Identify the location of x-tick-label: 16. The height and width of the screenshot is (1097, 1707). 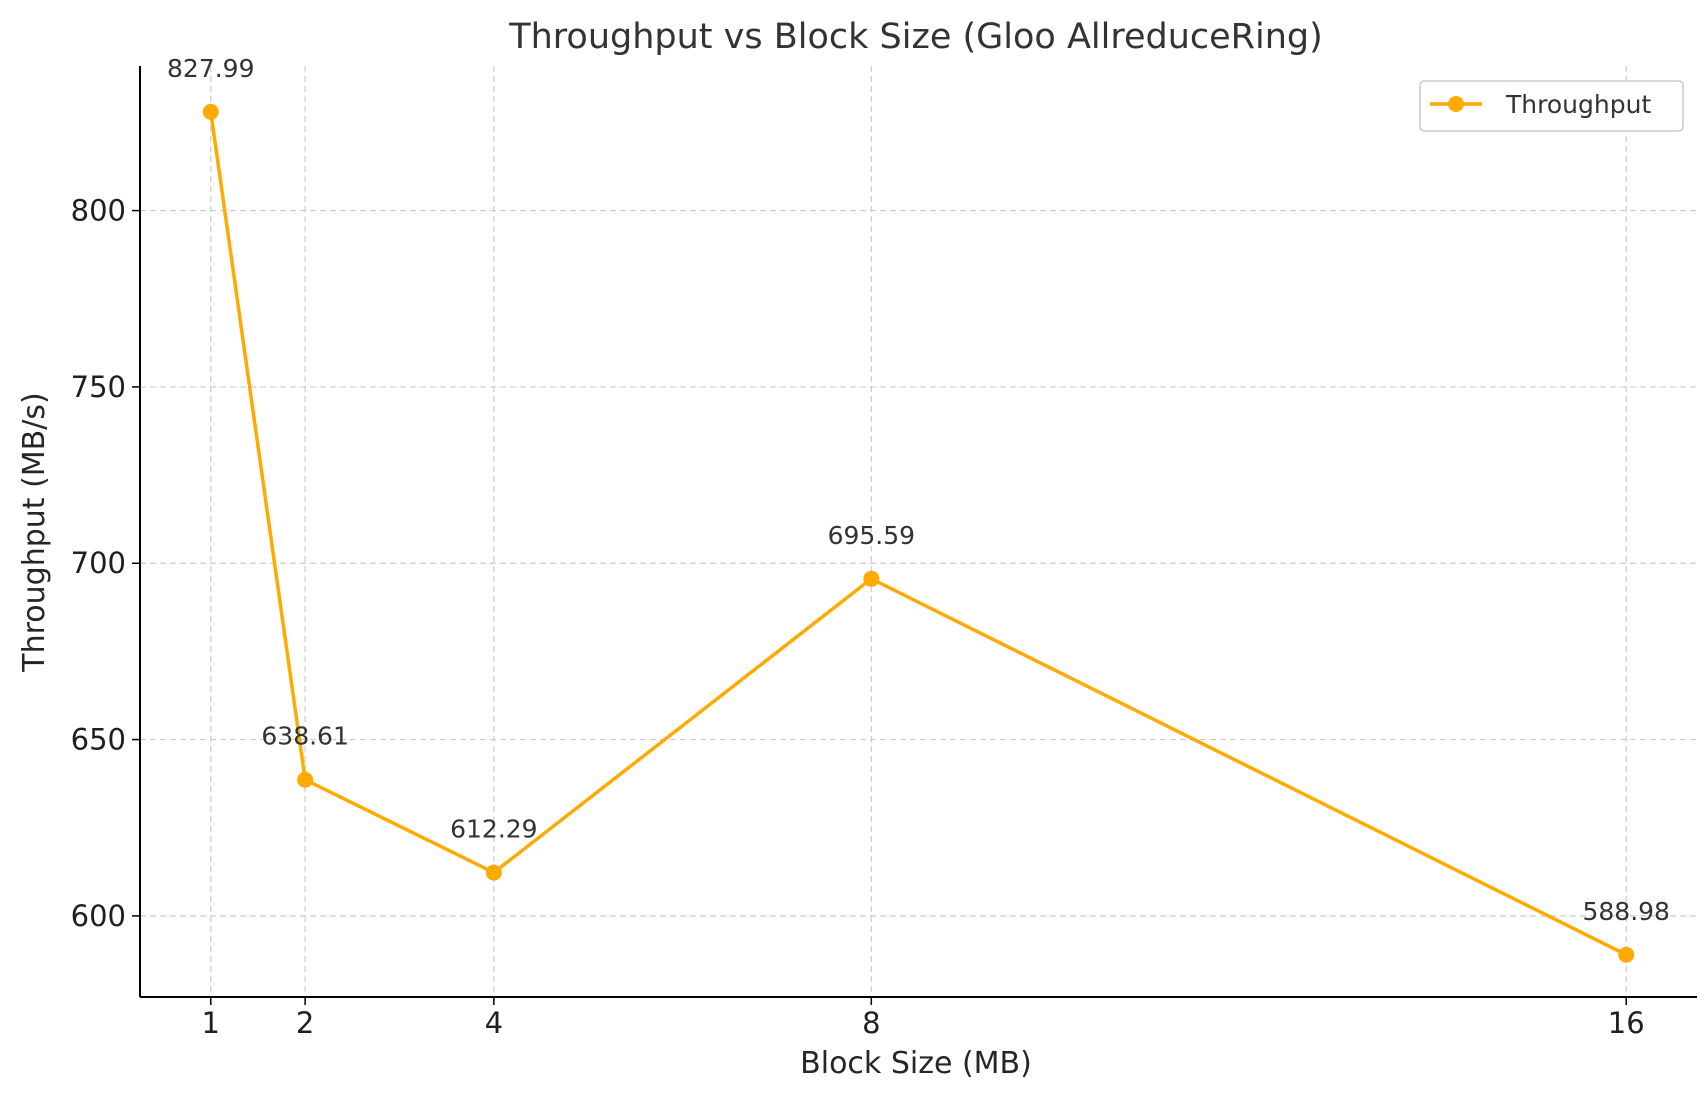
(1626, 1023).